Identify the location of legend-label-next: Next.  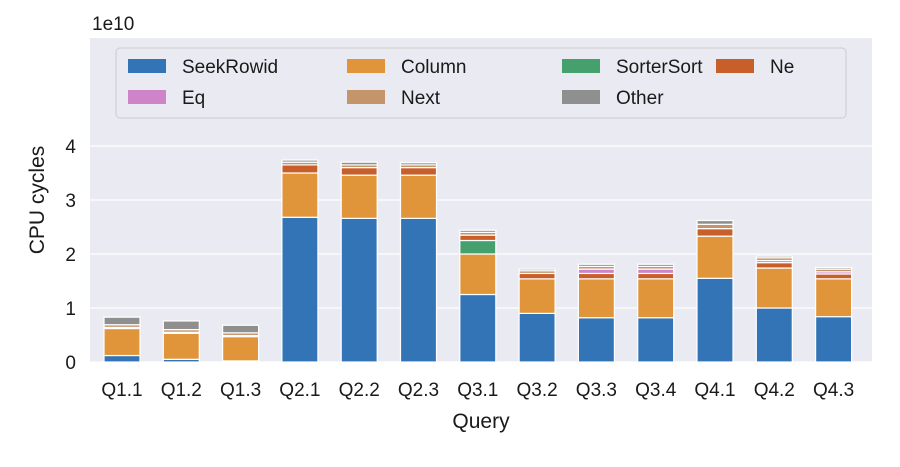
(421, 98).